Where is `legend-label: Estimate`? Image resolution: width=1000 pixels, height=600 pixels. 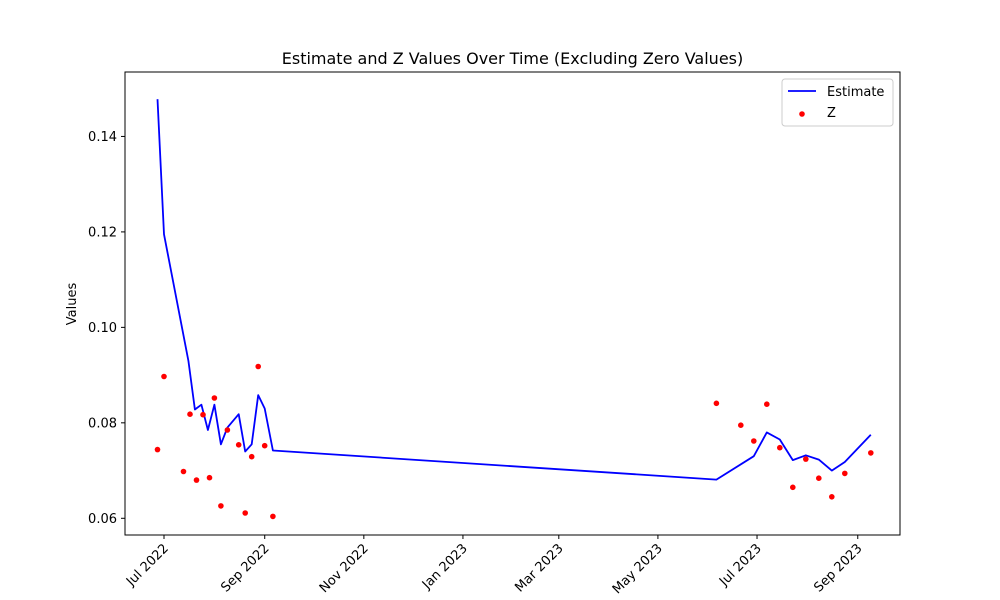 legend-label: Estimate is located at coordinates (855, 92).